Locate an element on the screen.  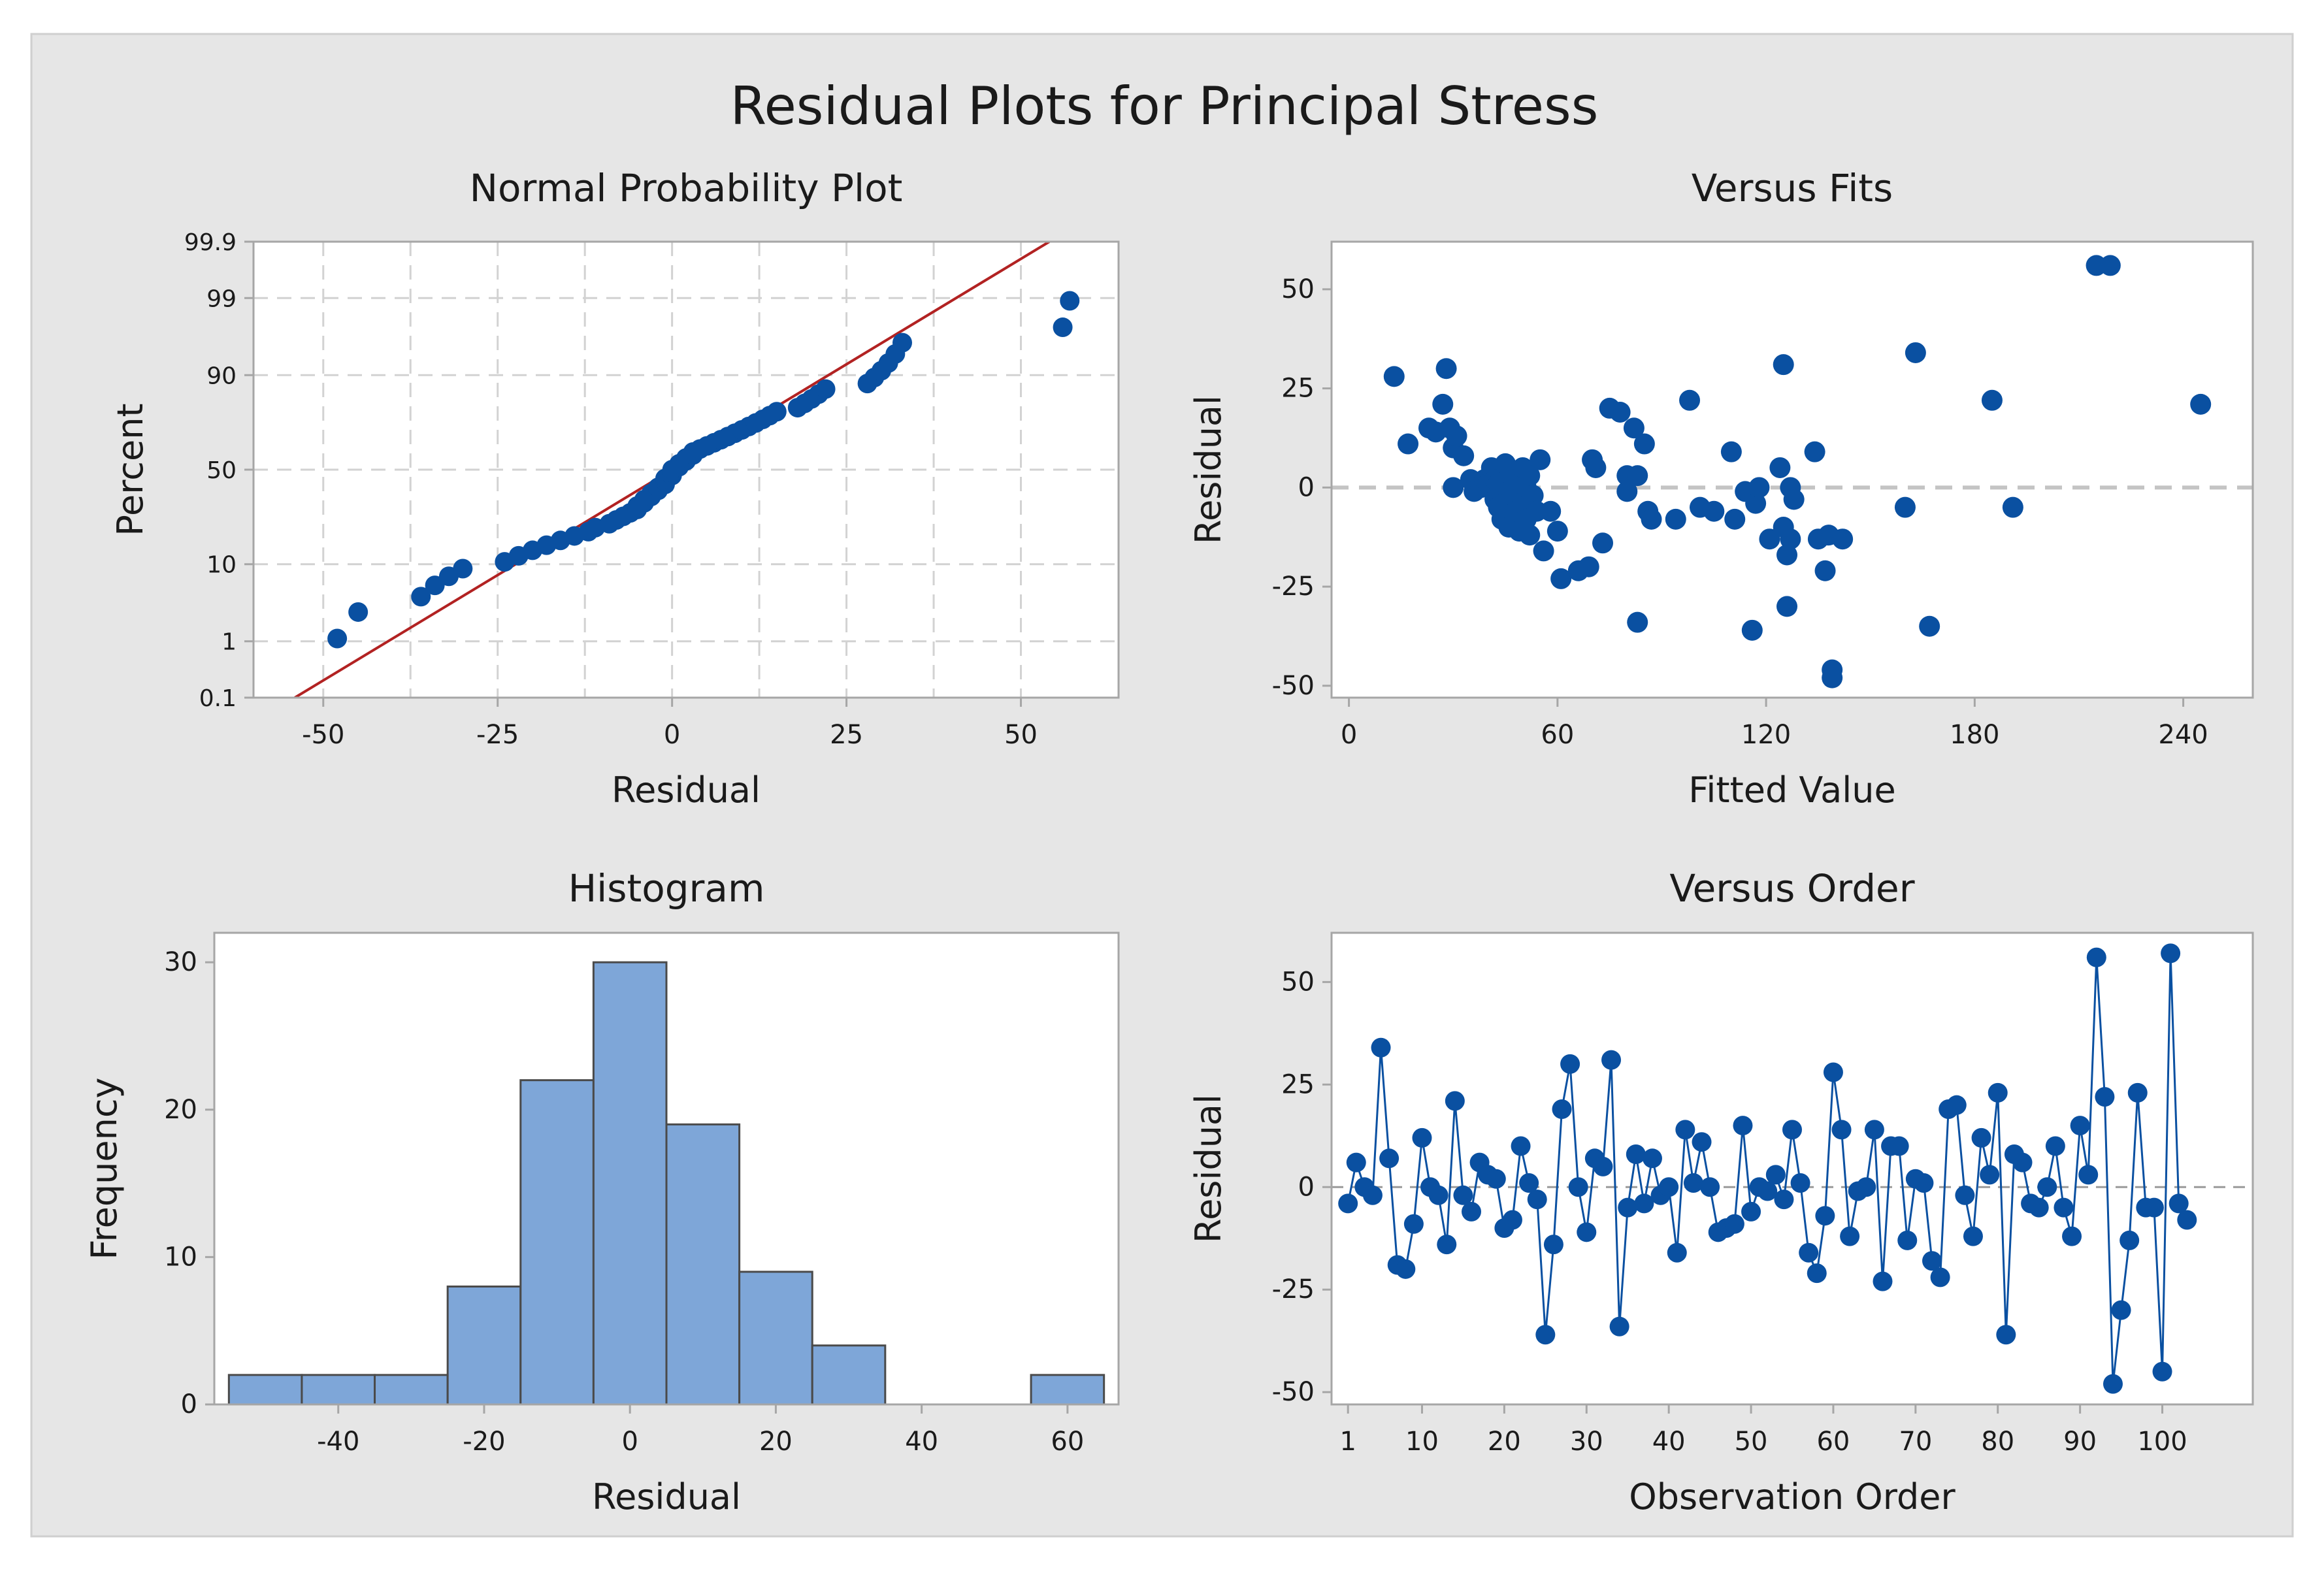
x-tick-label: -40 is located at coordinates (338, 1442).